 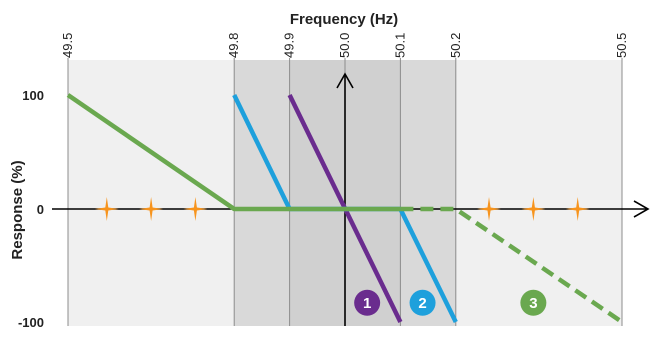 What do you see at coordinates (40, 209) in the screenshot?
I see `y-tick-0: 0` at bounding box center [40, 209].